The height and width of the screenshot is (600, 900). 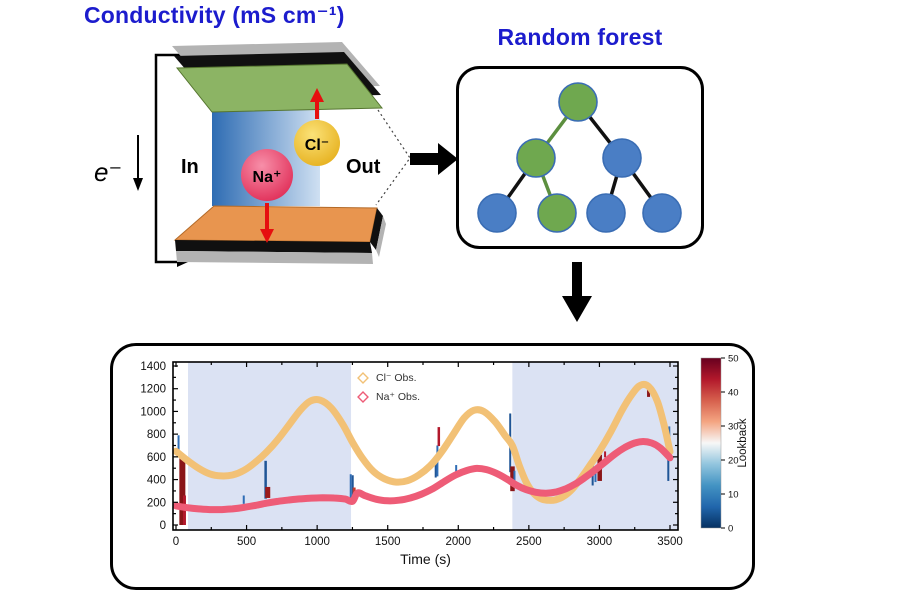 I want to click on colorbar-axis-label: Lookback, so click(x=743, y=442).